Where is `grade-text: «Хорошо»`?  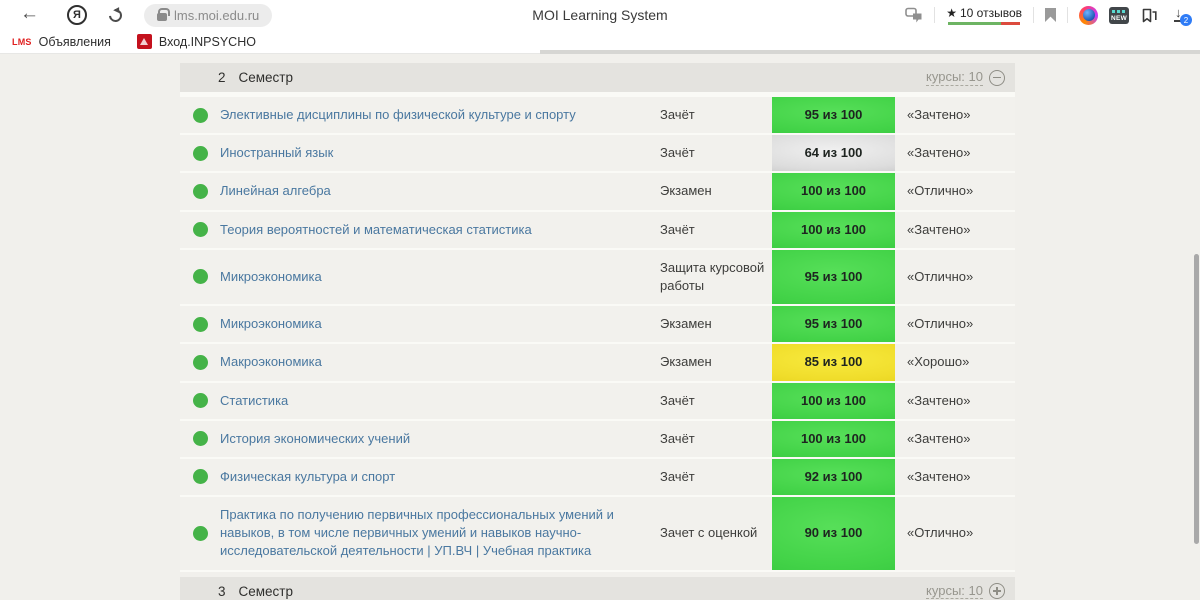 grade-text: «Хорошо» is located at coordinates (938, 362).